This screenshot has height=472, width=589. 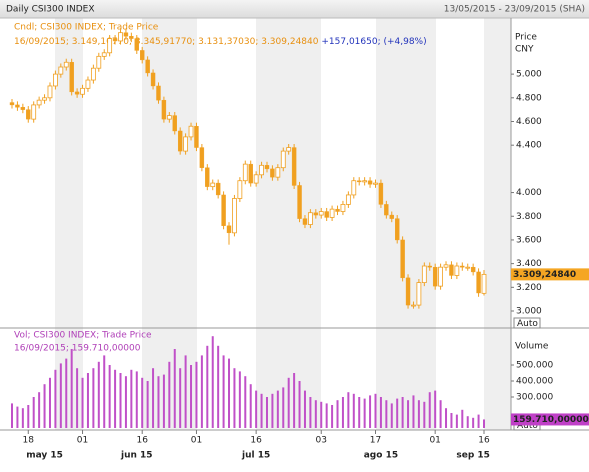 What do you see at coordinates (83, 336) in the screenshot?
I see `volume-legend: Vol; CSI300 INDEX; Trade Price` at bounding box center [83, 336].